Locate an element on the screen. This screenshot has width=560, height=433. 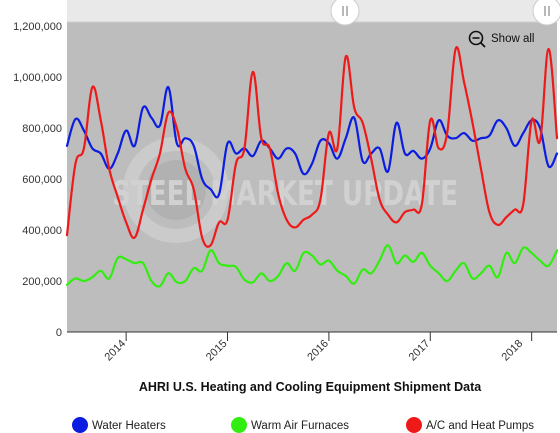
y-tick-label: 1,200,000 is located at coordinates (37, 27).